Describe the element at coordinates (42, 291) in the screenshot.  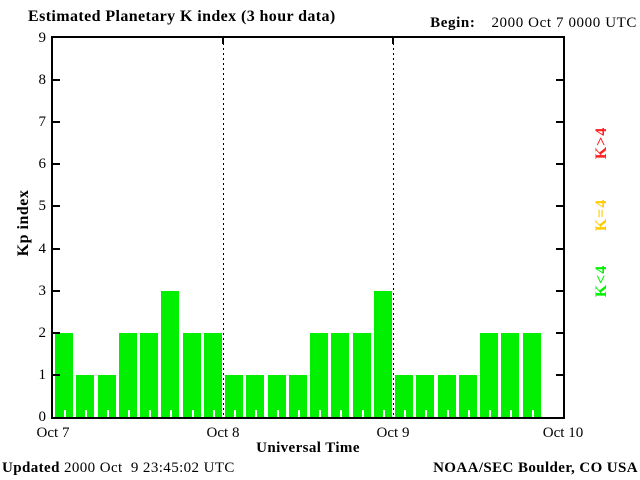
I see `y-tick-label: 3` at that location.